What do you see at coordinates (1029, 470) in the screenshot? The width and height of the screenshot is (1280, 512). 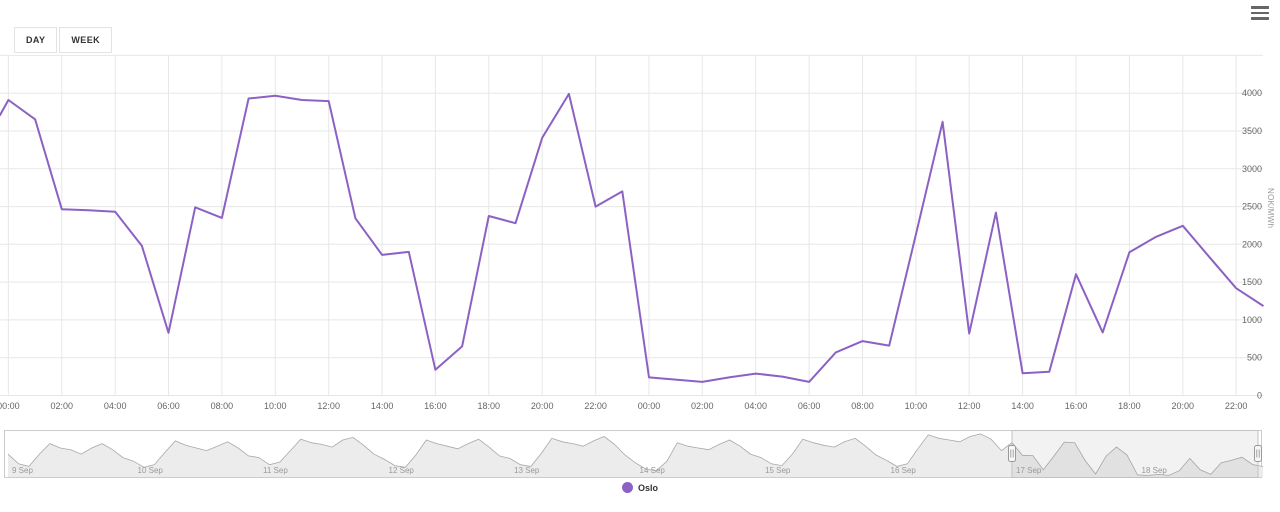 I see `navigator-date-label: 17 Sep` at bounding box center [1029, 470].